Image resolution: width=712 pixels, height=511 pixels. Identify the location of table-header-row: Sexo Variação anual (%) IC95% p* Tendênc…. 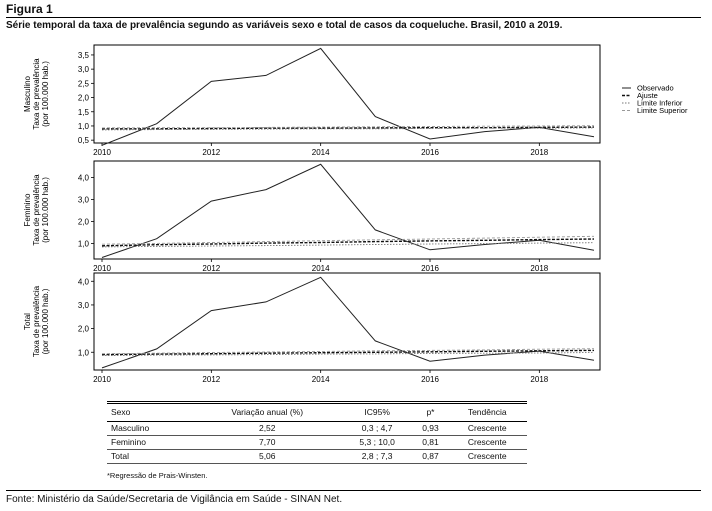
(317, 412).